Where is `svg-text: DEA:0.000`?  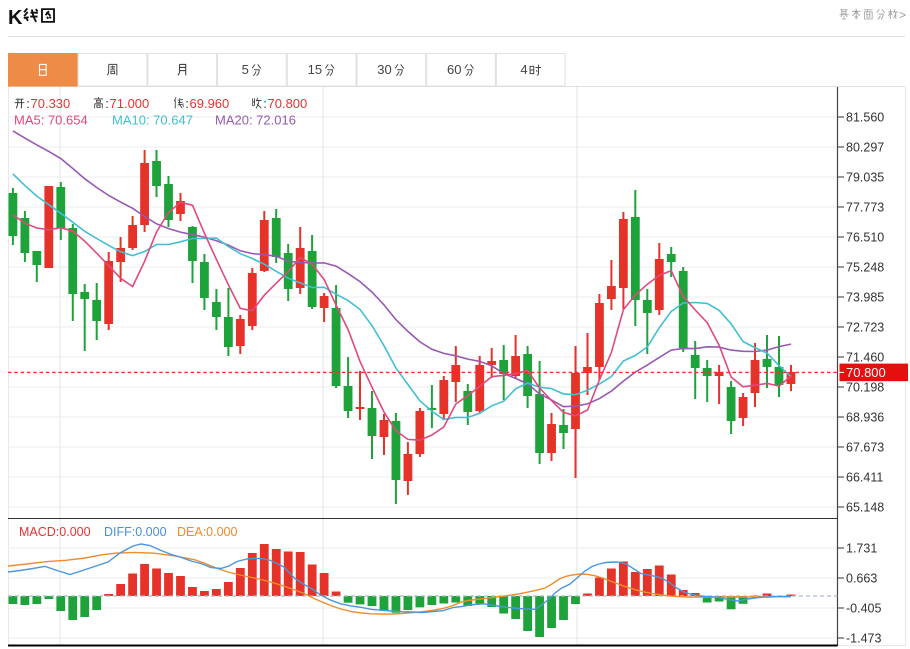
svg-text: DEA:0.000 is located at coordinates (207, 532).